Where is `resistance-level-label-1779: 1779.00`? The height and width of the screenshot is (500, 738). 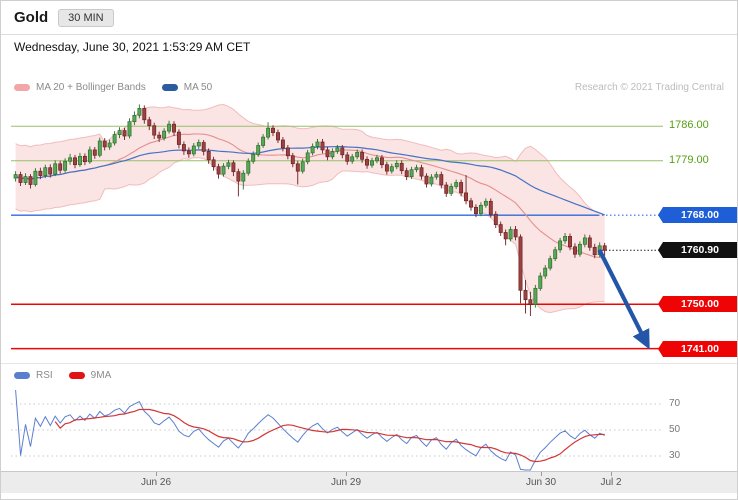
resistance-level-label-1779: 1779.00 is located at coordinates (689, 160).